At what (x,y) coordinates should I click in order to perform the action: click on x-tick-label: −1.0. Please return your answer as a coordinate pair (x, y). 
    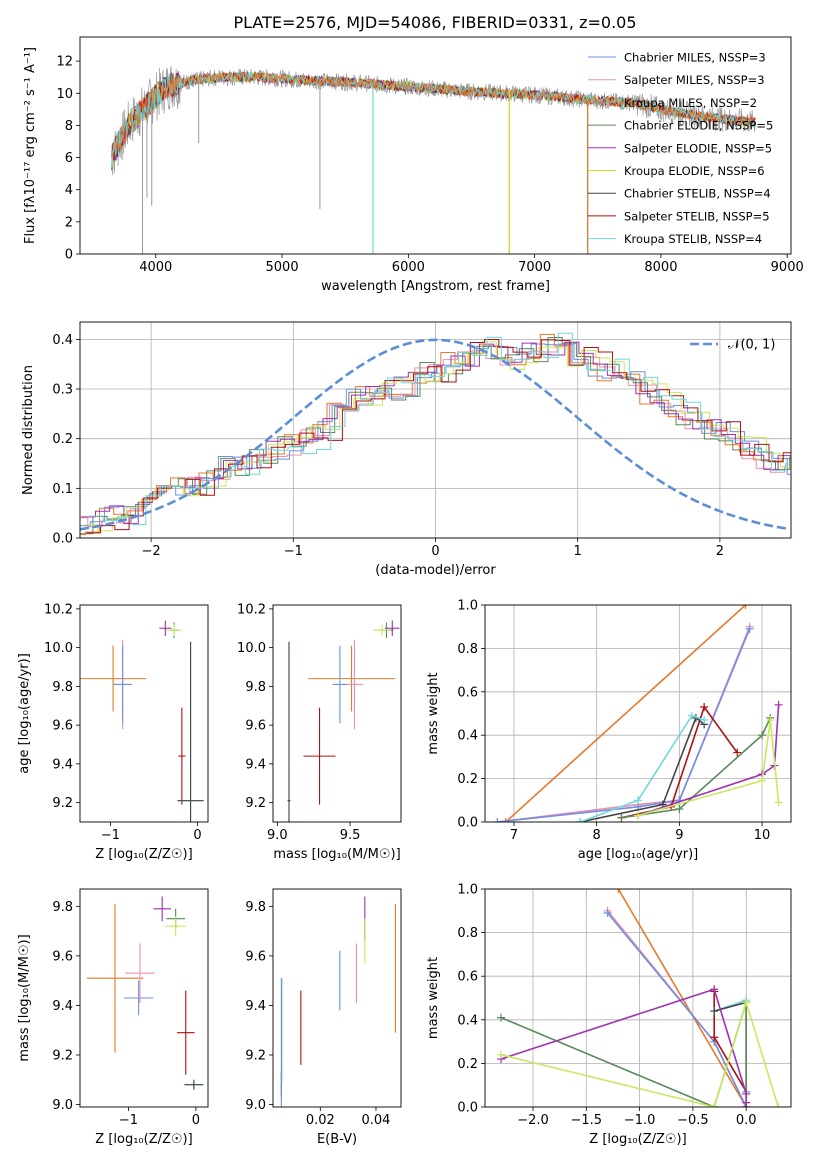
    Looking at the image, I should click on (640, 1120).